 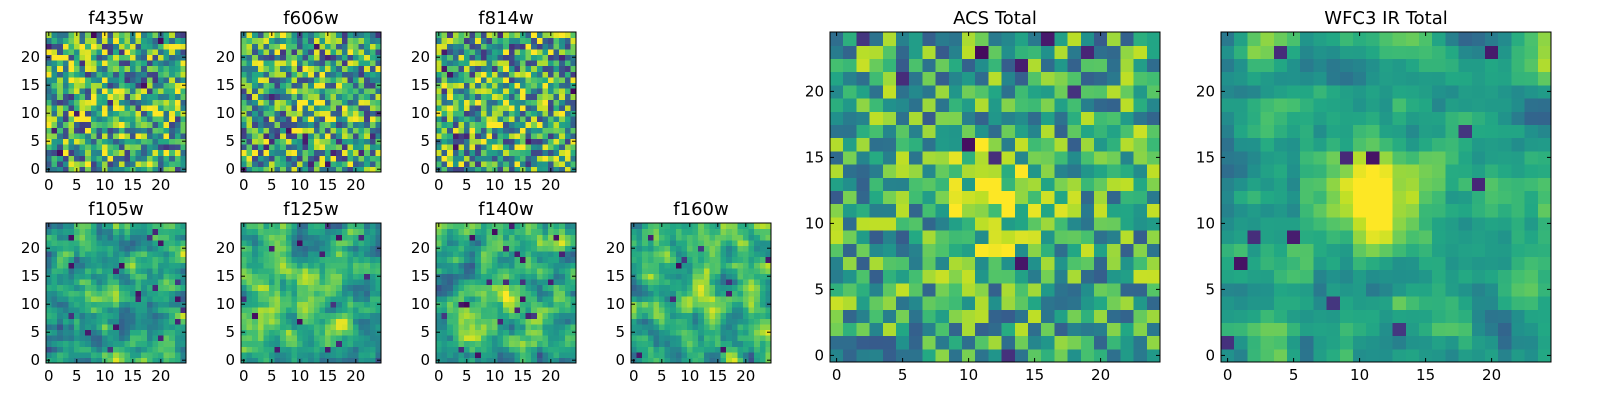 What do you see at coordinates (225, 248) in the screenshot?
I see `y-tick-label: 20` at bounding box center [225, 248].